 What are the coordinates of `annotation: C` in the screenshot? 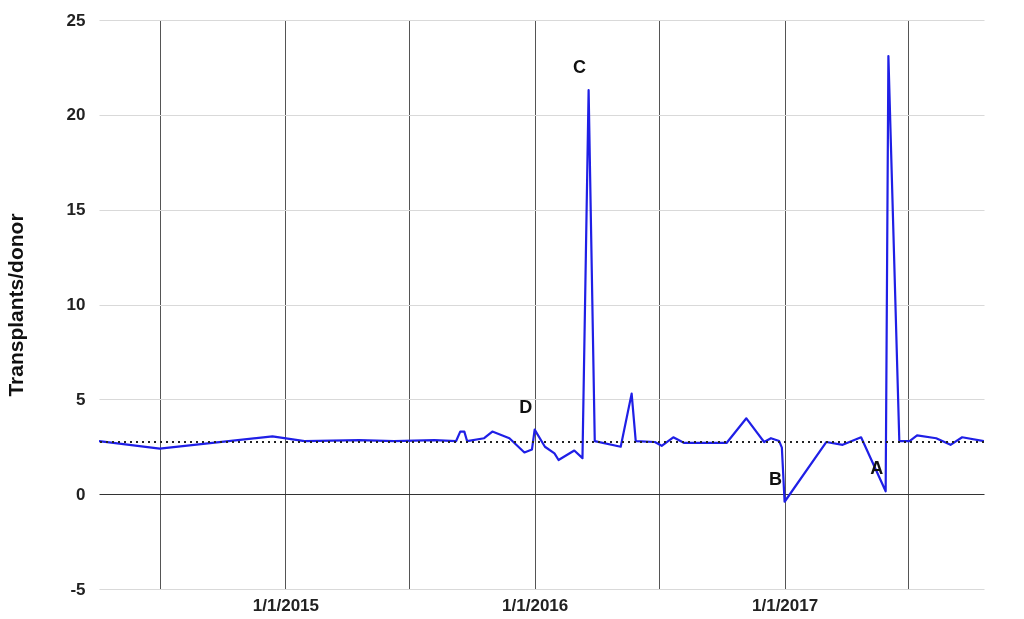 It's located at (580, 67).